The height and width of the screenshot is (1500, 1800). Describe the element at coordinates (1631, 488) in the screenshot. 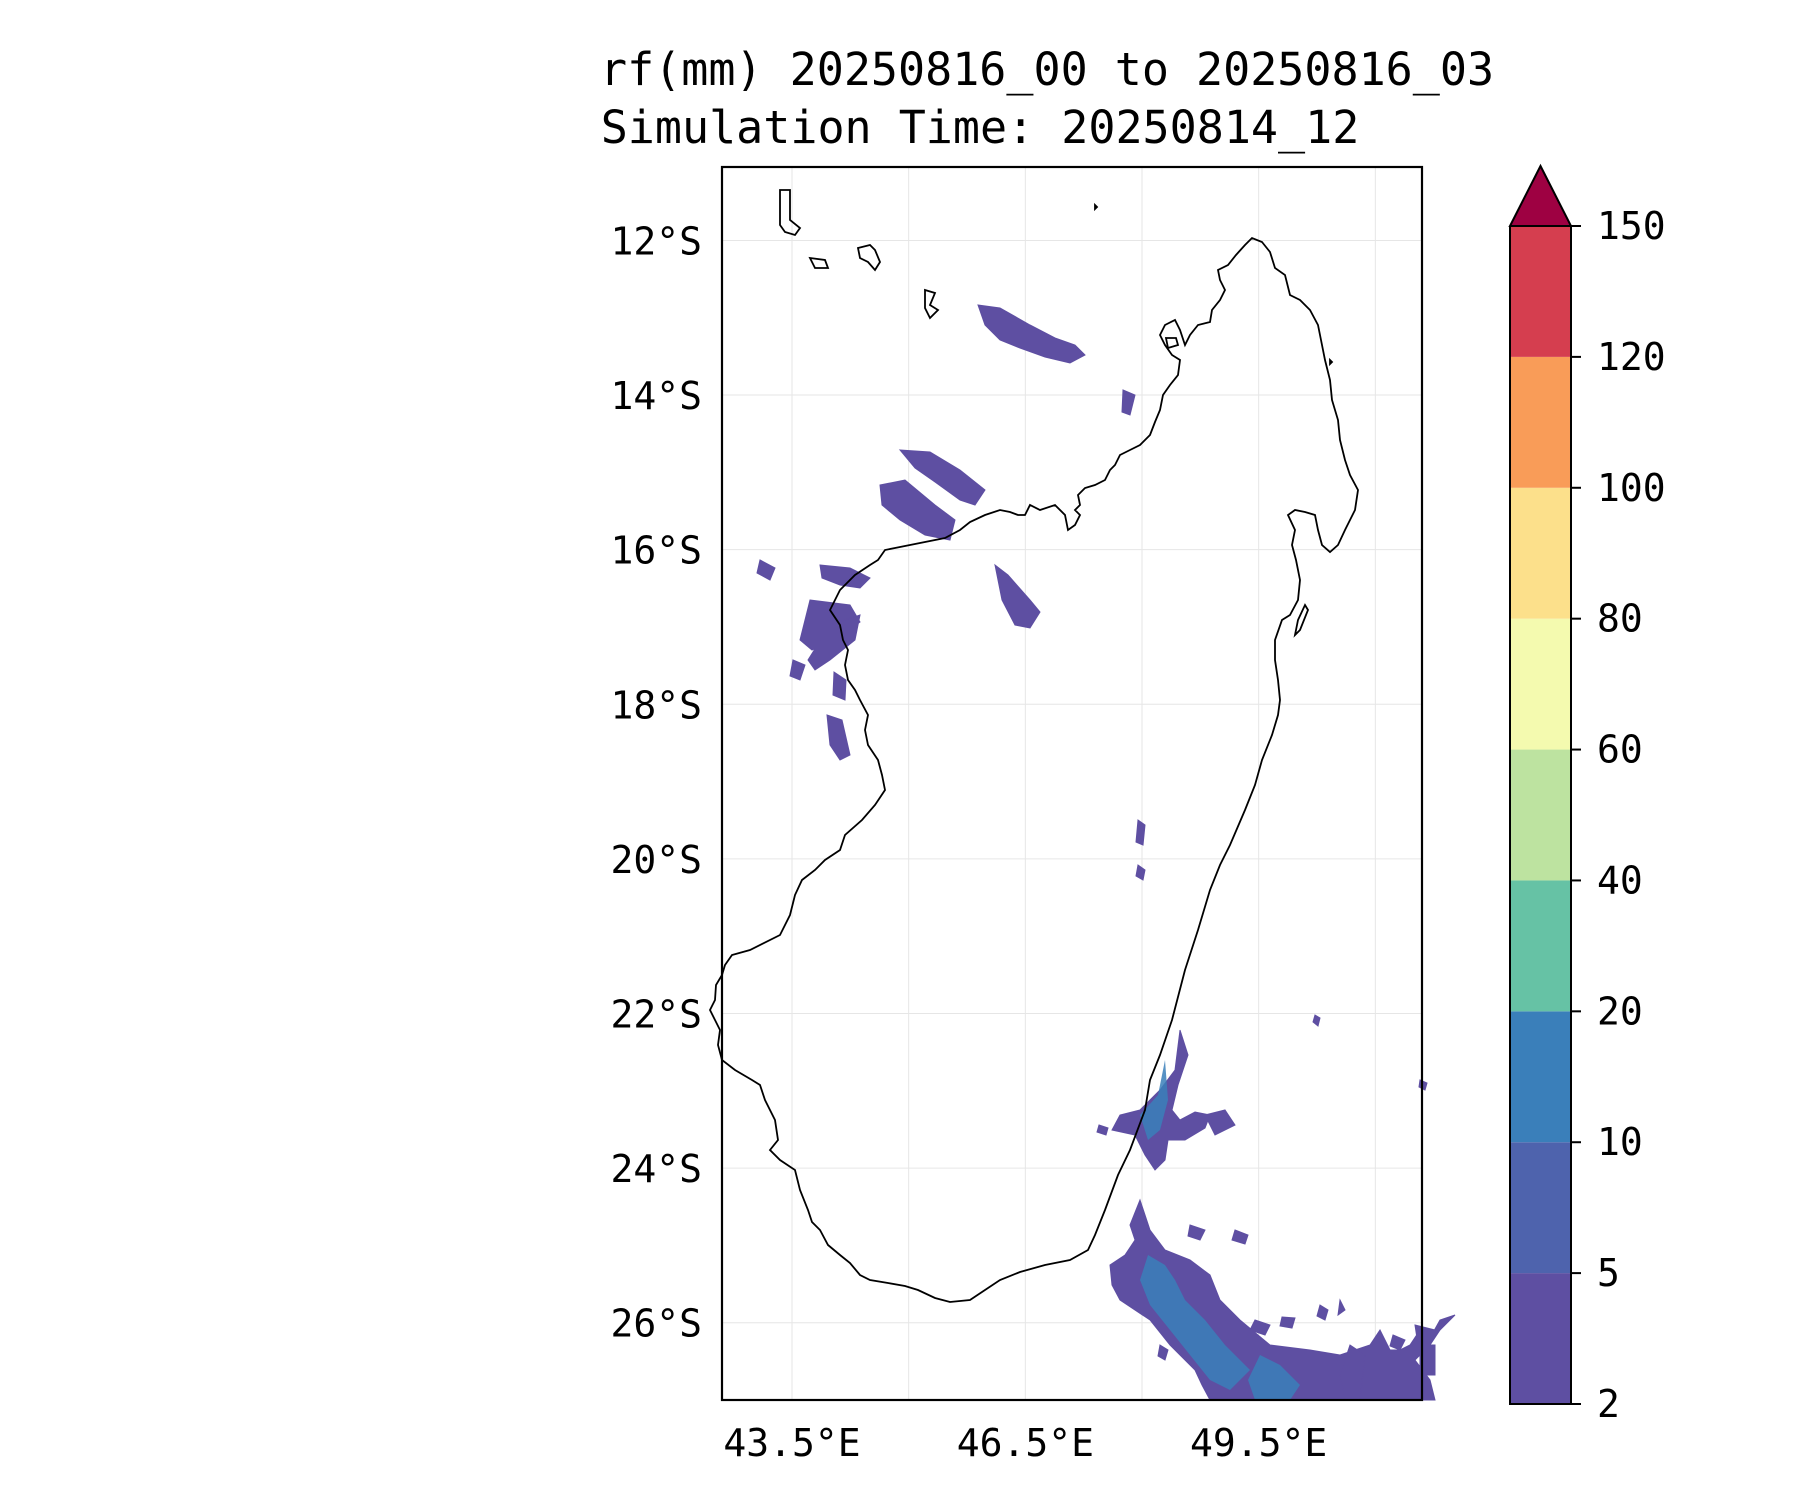

I see `colorbar-tick-label: 100` at that location.